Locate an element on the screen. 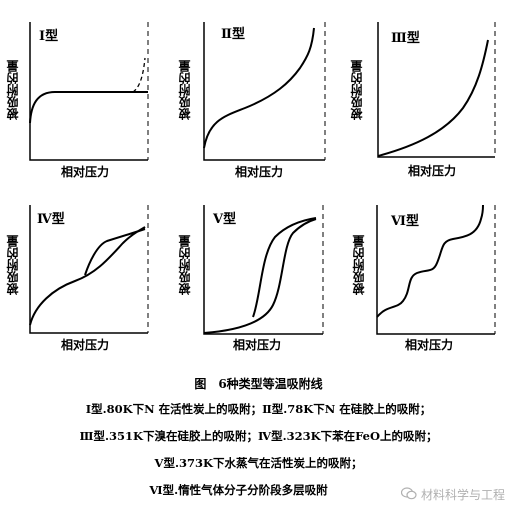  watermark-text: 材料科学与工程 is located at coordinates (462, 494).